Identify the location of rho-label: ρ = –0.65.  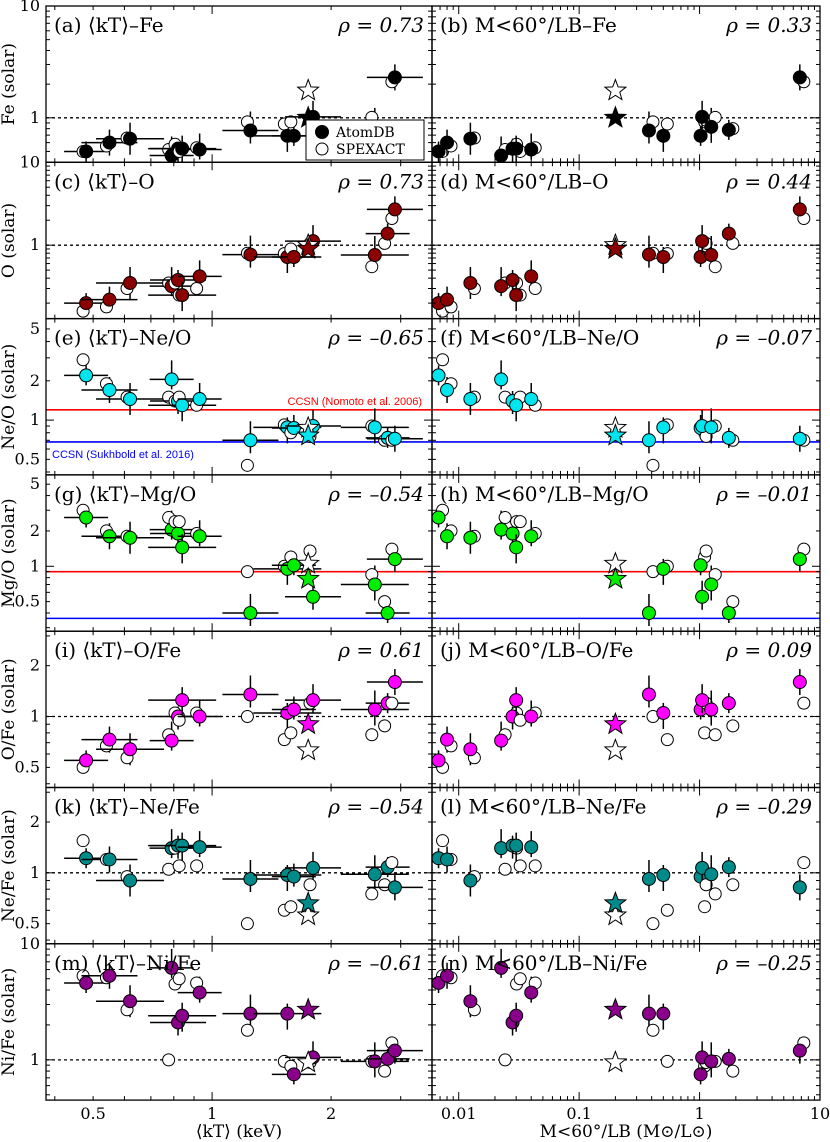
(375, 338).